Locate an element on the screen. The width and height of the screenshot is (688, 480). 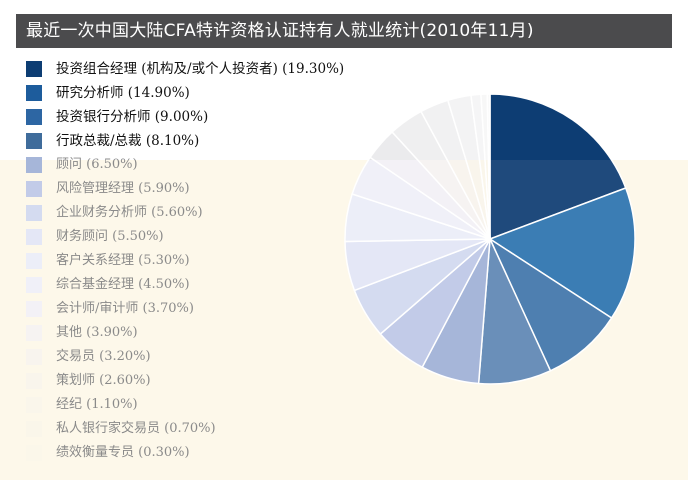
legend-label: 顾问 (6.50%) is located at coordinates (97, 164).